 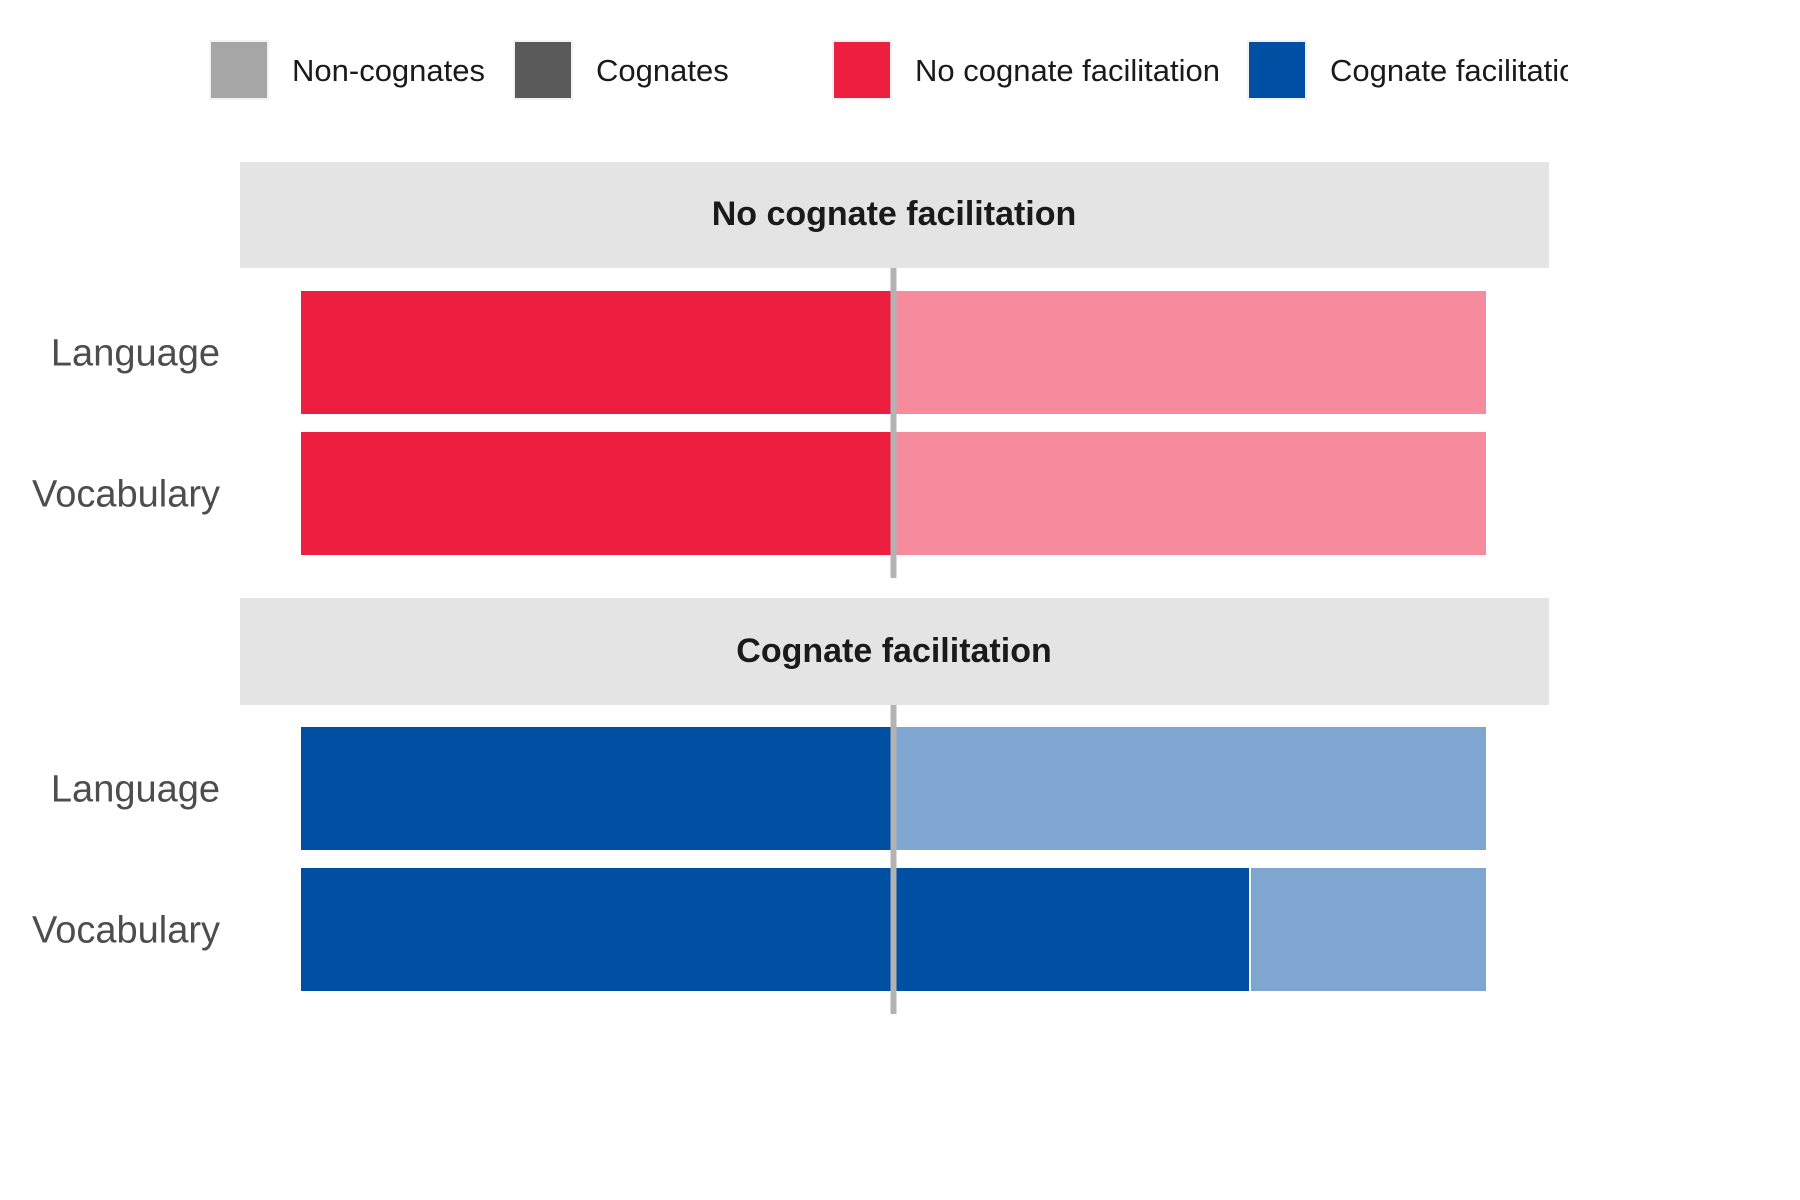 What do you see at coordinates (1068, 70) in the screenshot?
I see `legend-label: No cognate facilitation` at bounding box center [1068, 70].